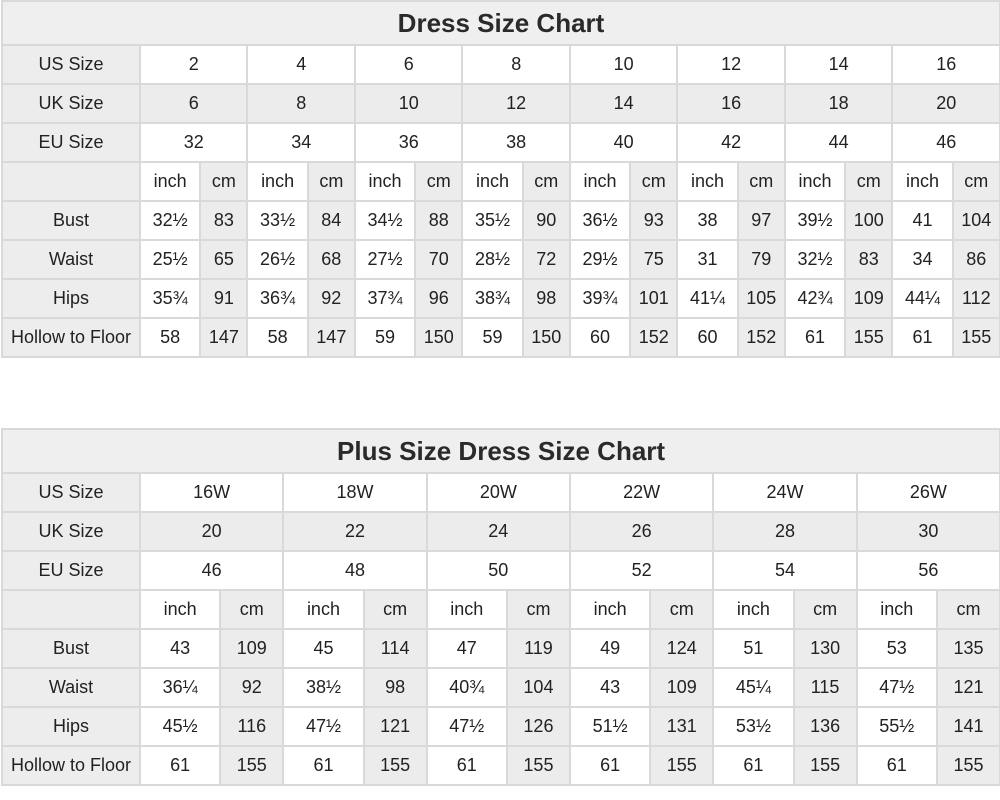 Image resolution: width=1000 pixels, height=800 pixels. I want to click on cm-value: 135, so click(967, 648).